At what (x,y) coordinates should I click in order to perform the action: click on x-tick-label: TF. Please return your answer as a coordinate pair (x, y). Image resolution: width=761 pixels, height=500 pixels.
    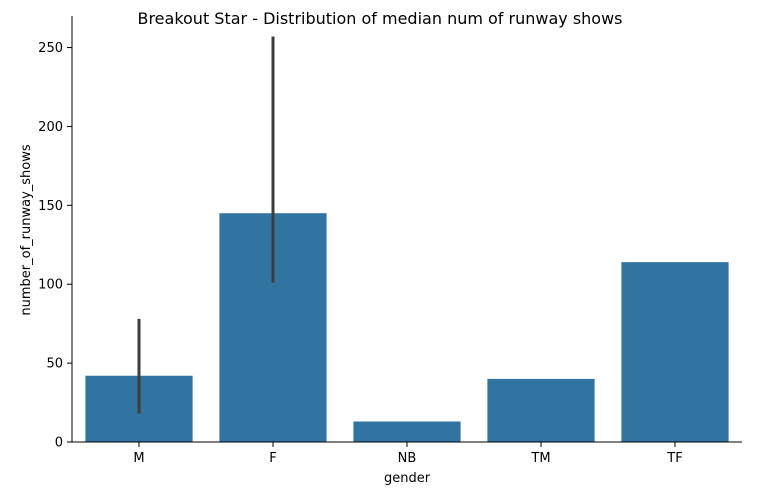
    Looking at the image, I should click on (674, 458).